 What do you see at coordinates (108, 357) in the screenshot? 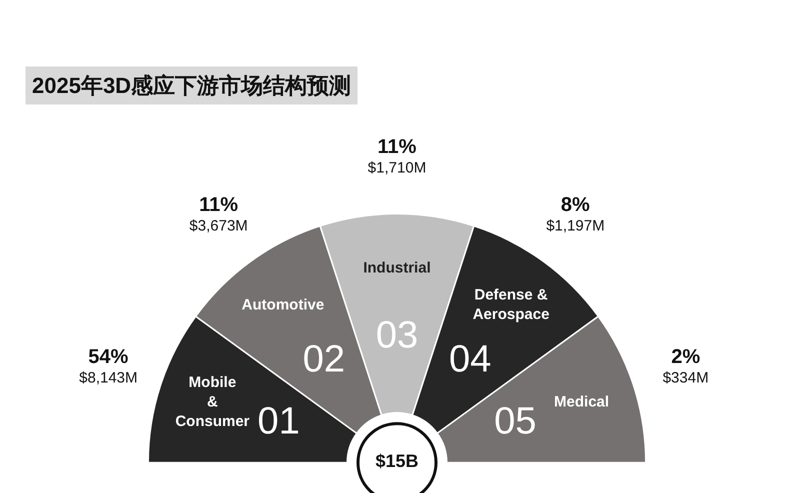
I see `data-label: 54%` at bounding box center [108, 357].